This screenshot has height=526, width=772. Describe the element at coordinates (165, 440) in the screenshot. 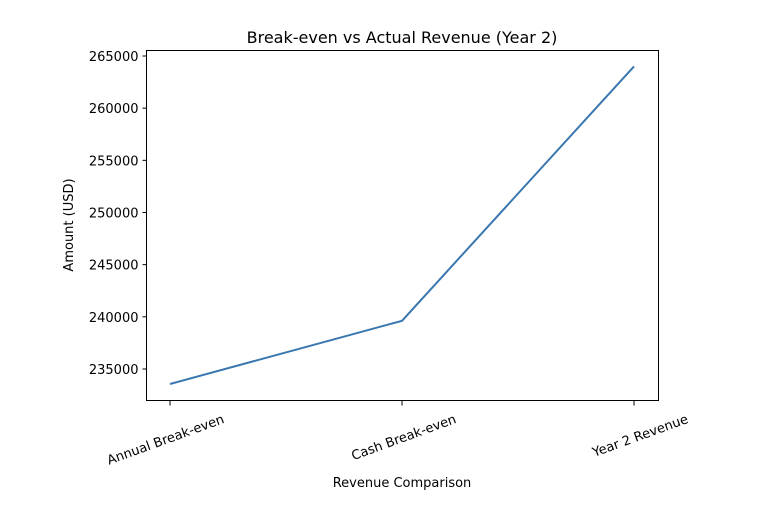

I see `x-tick-label: Annual Break-even` at that location.